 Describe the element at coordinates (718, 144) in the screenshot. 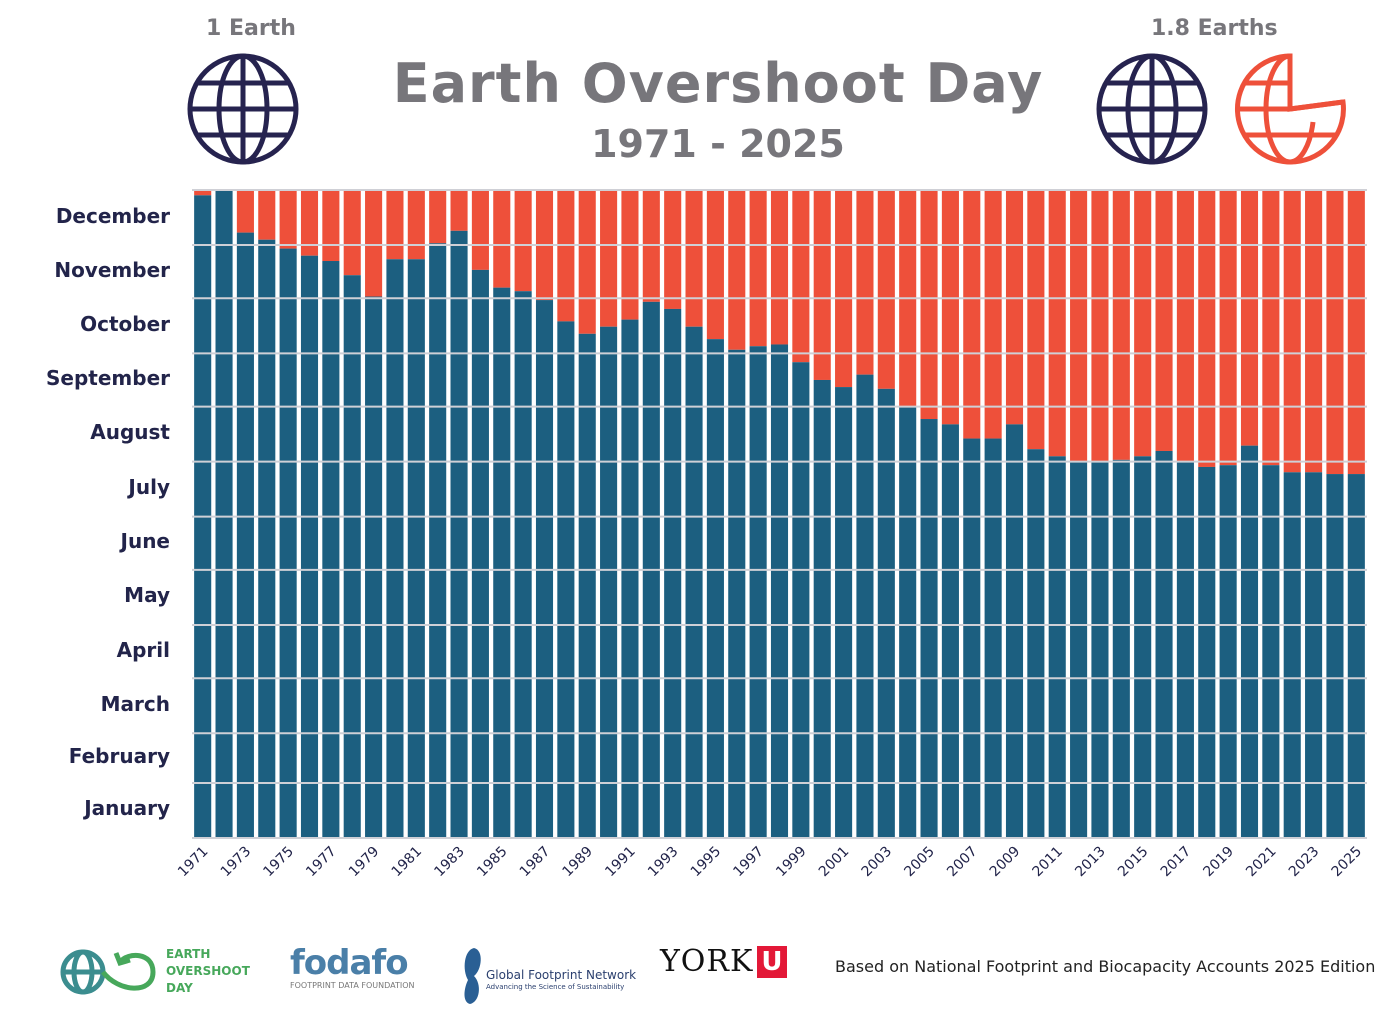

I see `chart-subtitle: 1971 - 2025` at that location.